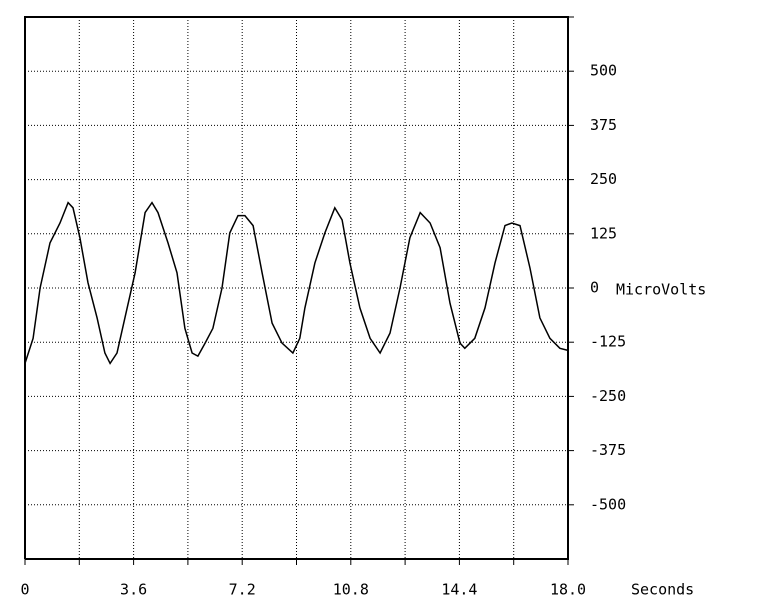 Image resolution: width=767 pixels, height=615 pixels. I want to click on x-axis-label: Seconds, so click(662, 590).